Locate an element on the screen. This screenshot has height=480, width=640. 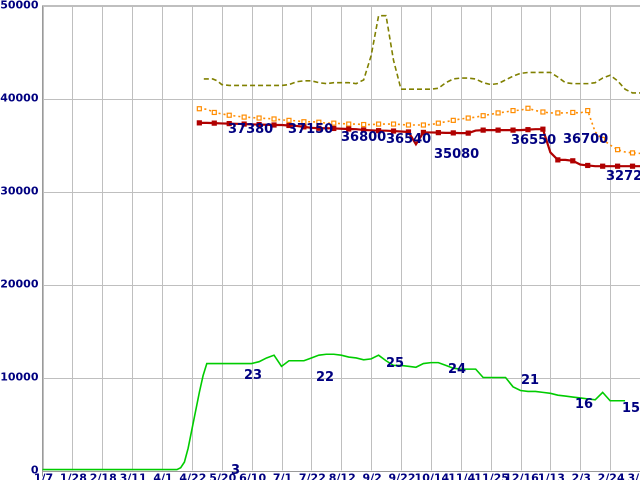
data-point-label: 3 is located at coordinates (235, 470).